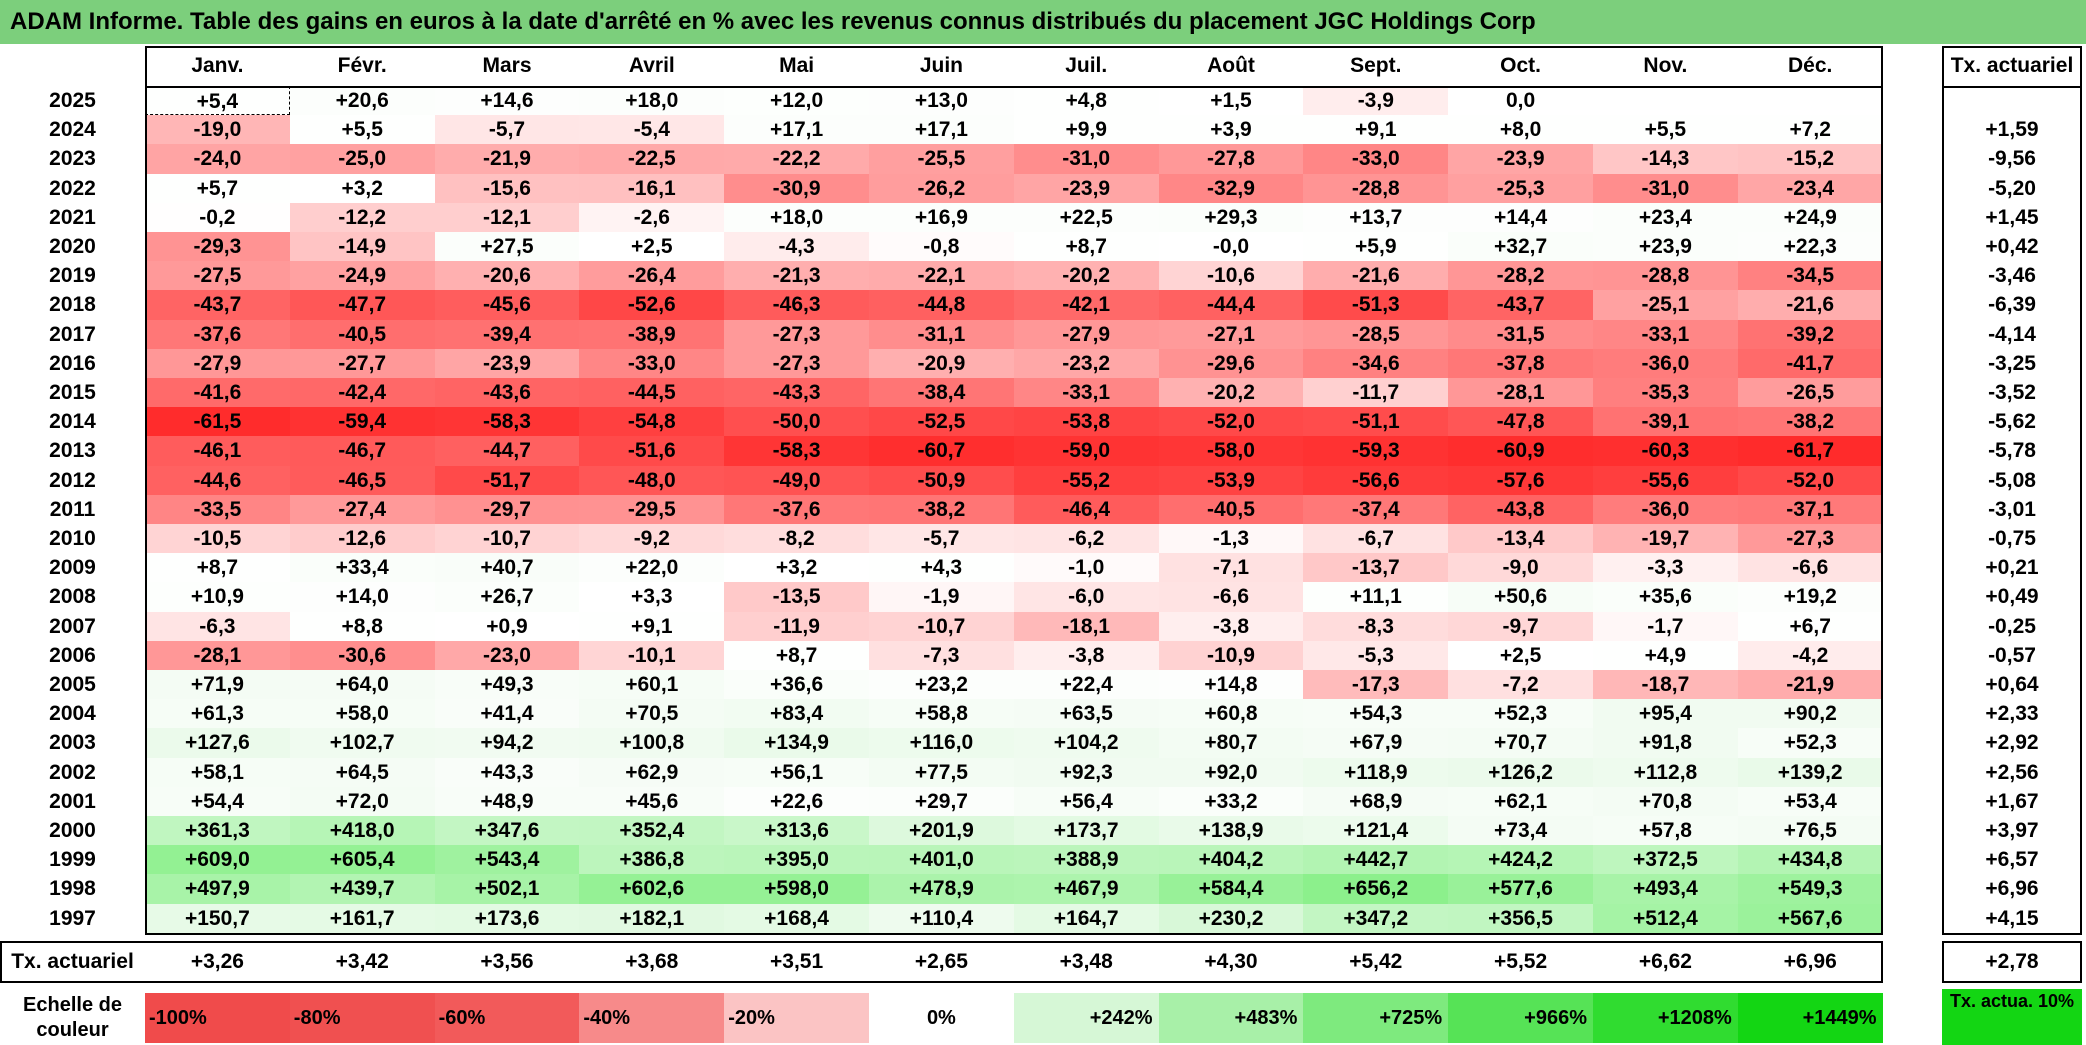 This screenshot has width=2086, height=1045. What do you see at coordinates (362, 685) in the screenshot?
I see `gain-cell: +64,0` at bounding box center [362, 685].